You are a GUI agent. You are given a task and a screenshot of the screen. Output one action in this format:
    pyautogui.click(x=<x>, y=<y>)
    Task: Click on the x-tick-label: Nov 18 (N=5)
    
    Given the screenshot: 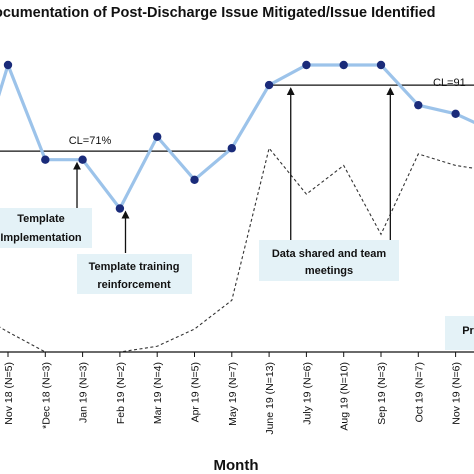 What is the action you would take?
    pyautogui.click(x=9, y=393)
    